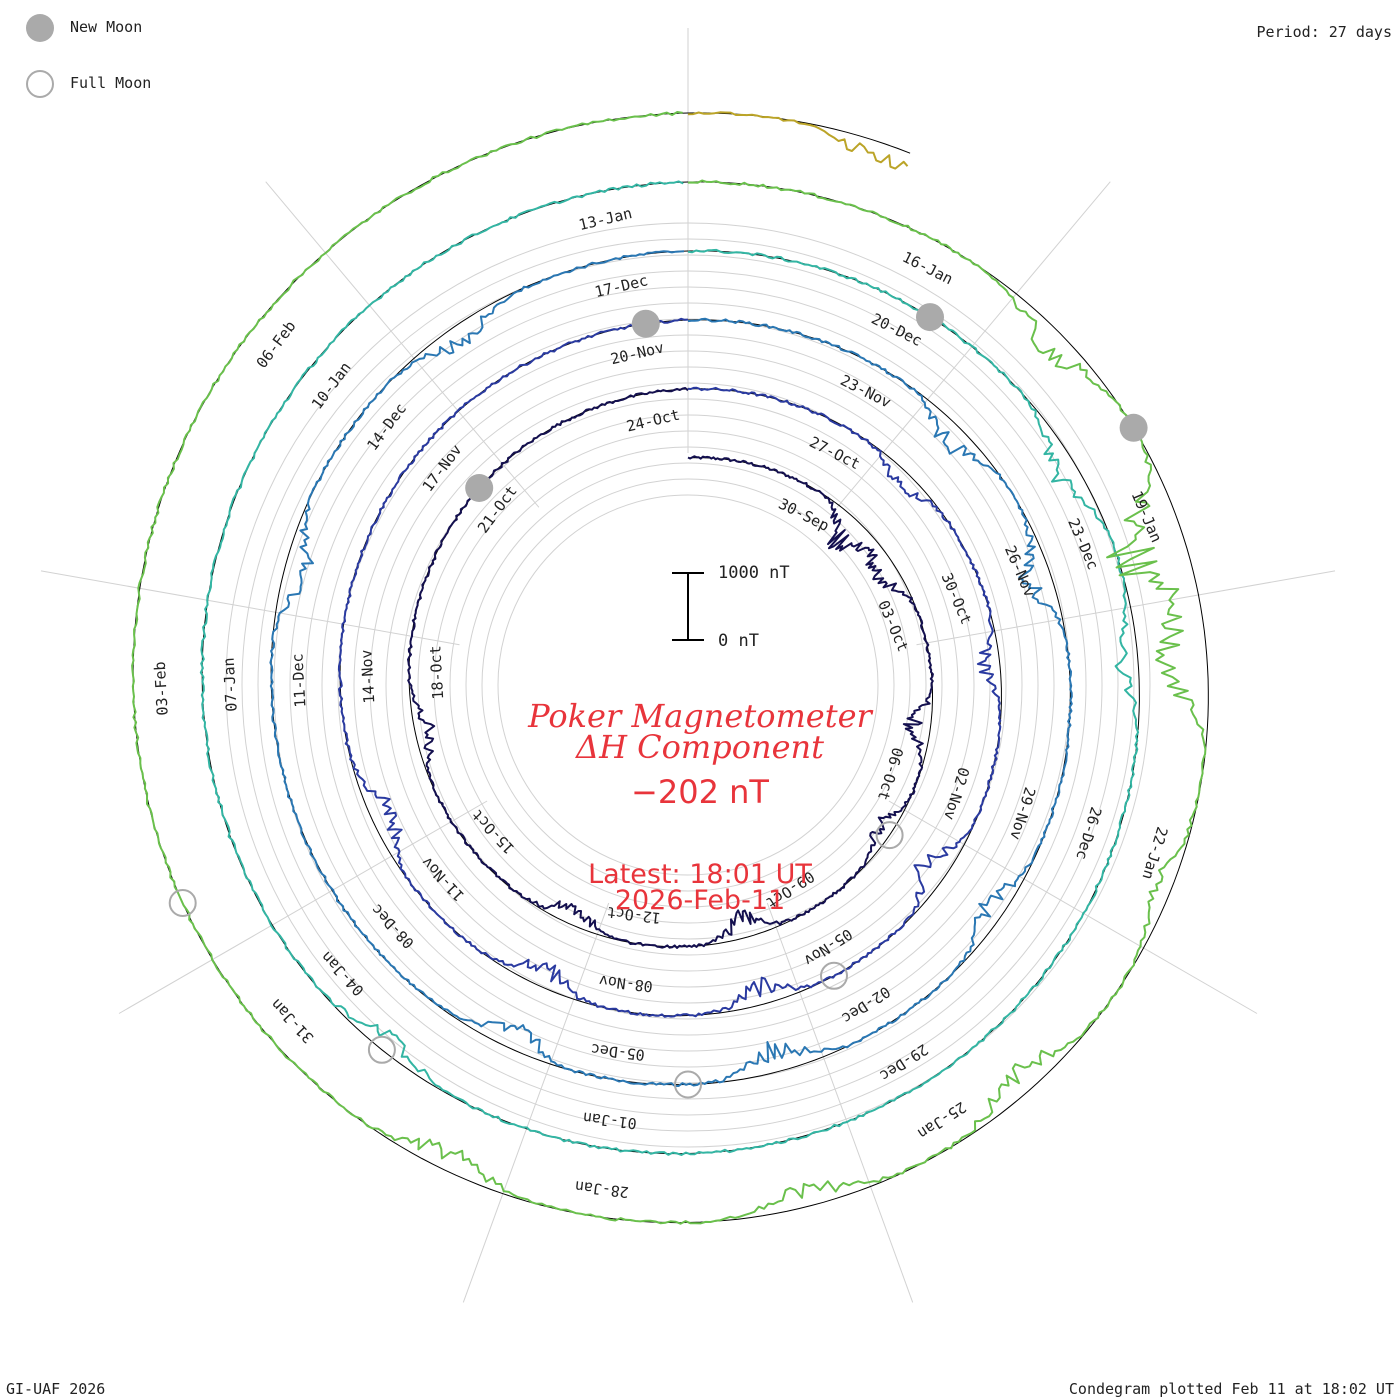 The width and height of the screenshot is (1400, 1400). I want to click on date-label: 14-Dec, so click(386, 427).